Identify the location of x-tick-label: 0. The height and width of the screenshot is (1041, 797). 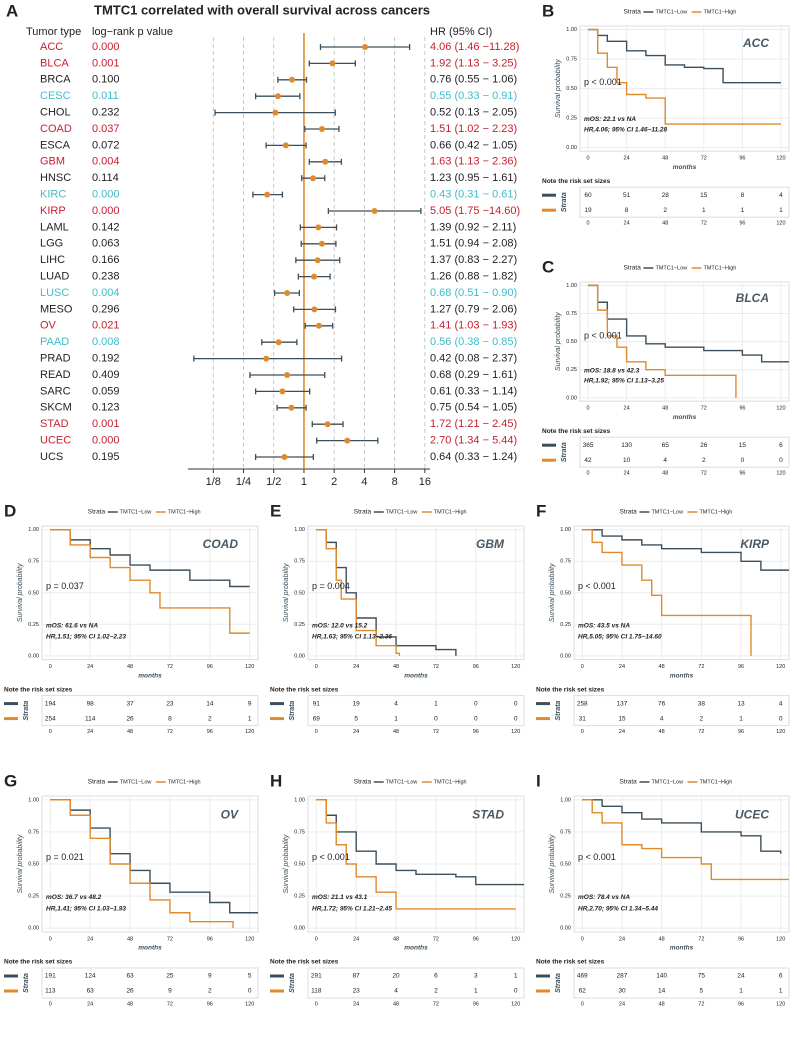
(50, 939).